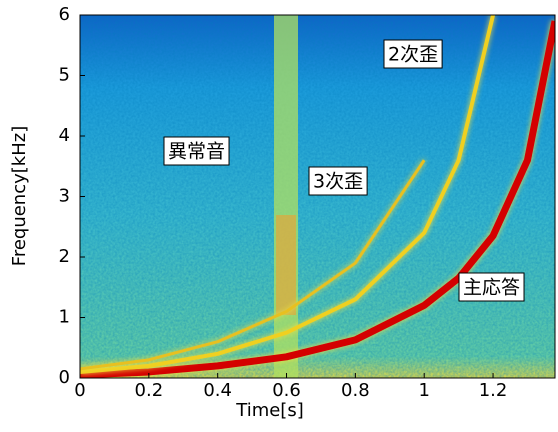 The height and width of the screenshot is (432, 558). What do you see at coordinates (64, 135) in the screenshot?
I see `y-tick-label: 4` at bounding box center [64, 135].